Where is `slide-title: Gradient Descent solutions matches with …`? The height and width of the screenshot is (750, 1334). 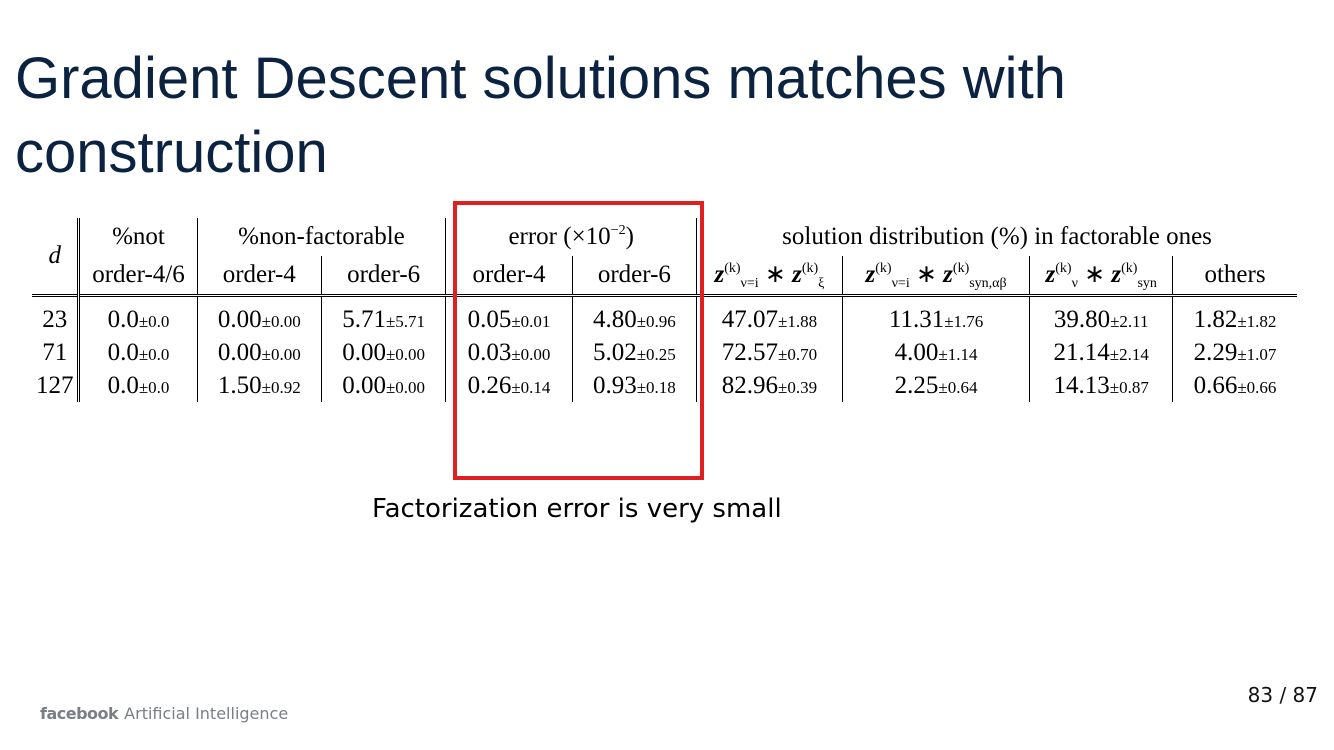
slide-title: Gradient Descent solutions matches with … is located at coordinates (540, 115).